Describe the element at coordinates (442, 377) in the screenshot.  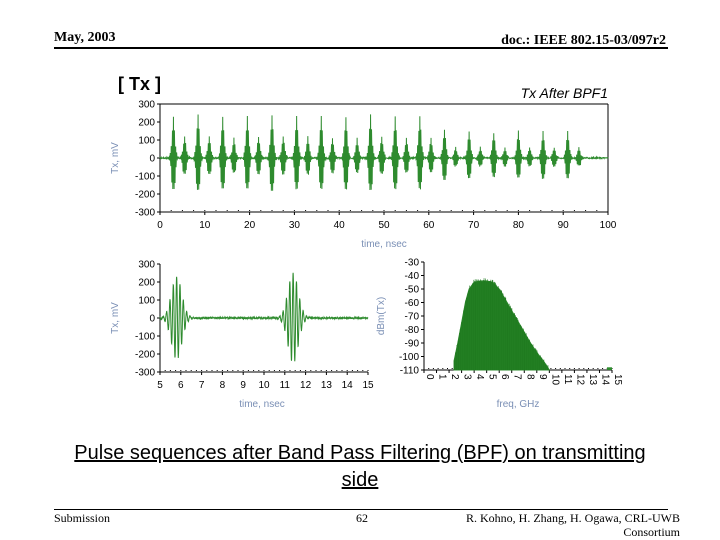
I see `chart-2-xtick-label: 1` at that location.